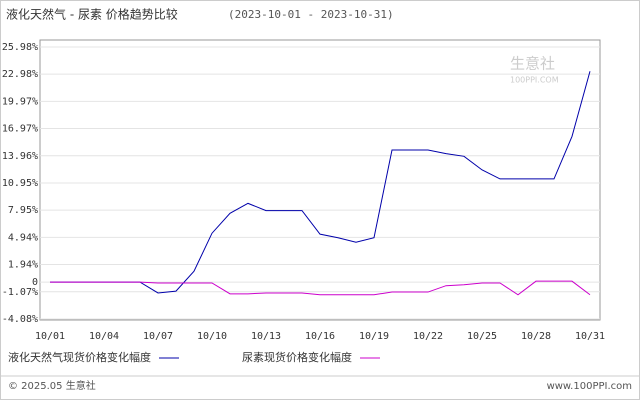 Image resolution: width=640 pixels, height=400 pixels. I want to click on y-tick-label: 16.97%, so click(20, 129).